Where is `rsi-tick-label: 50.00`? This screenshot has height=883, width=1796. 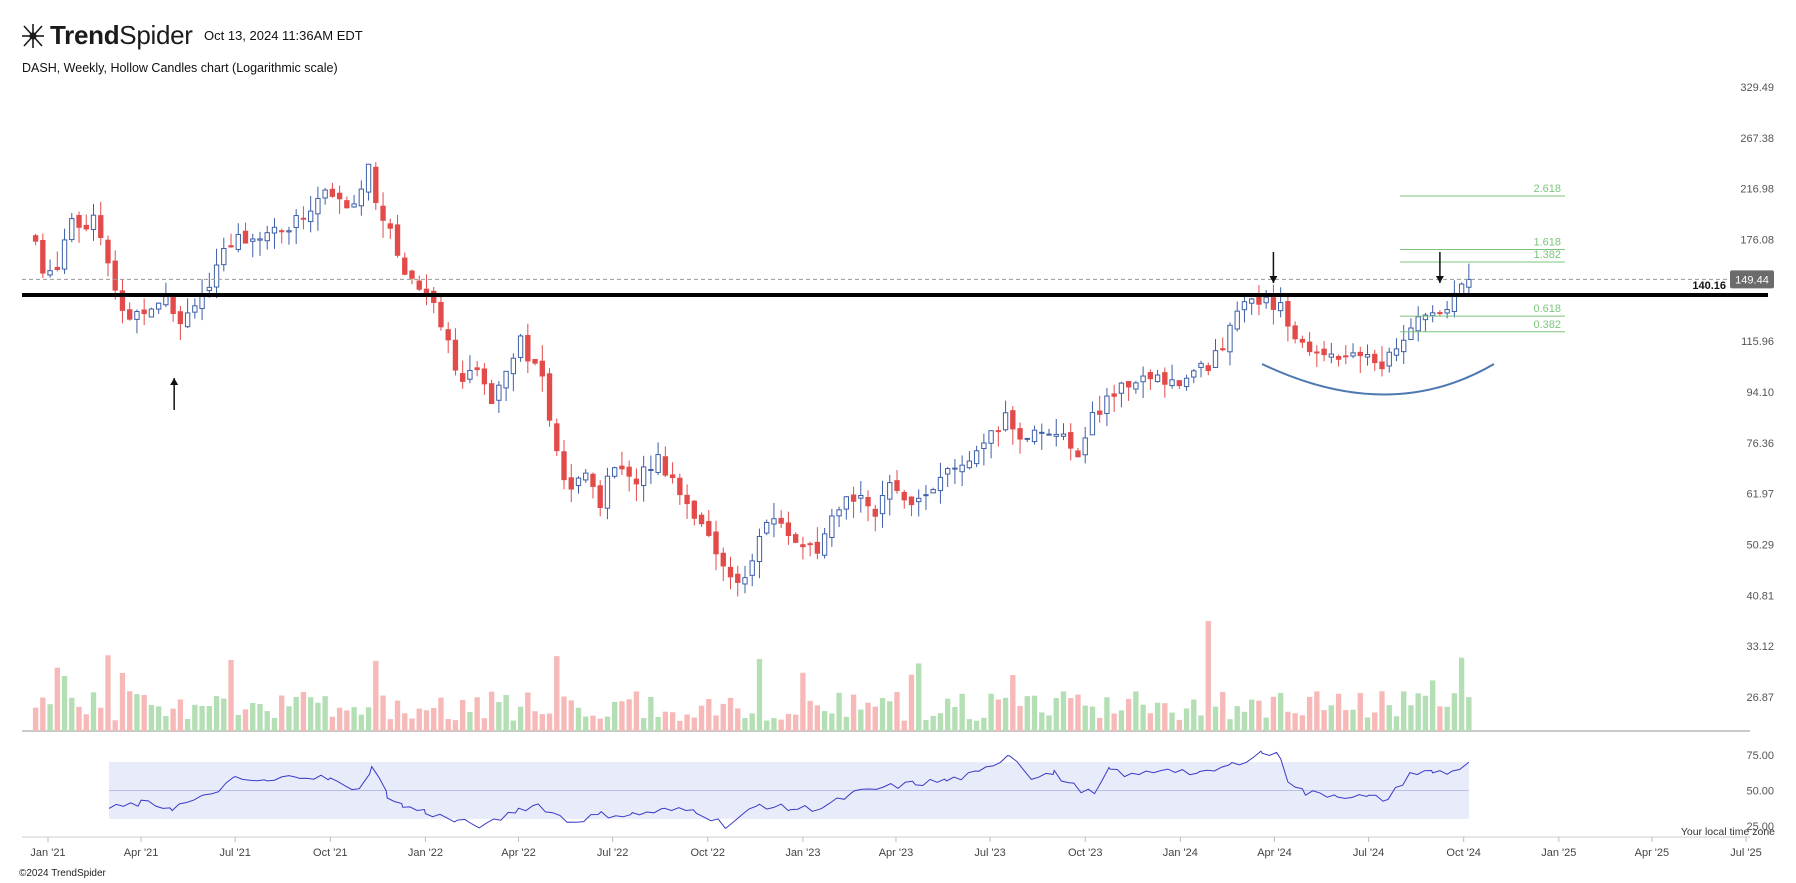
rsi-tick-label: 50.00 is located at coordinates (1760, 792).